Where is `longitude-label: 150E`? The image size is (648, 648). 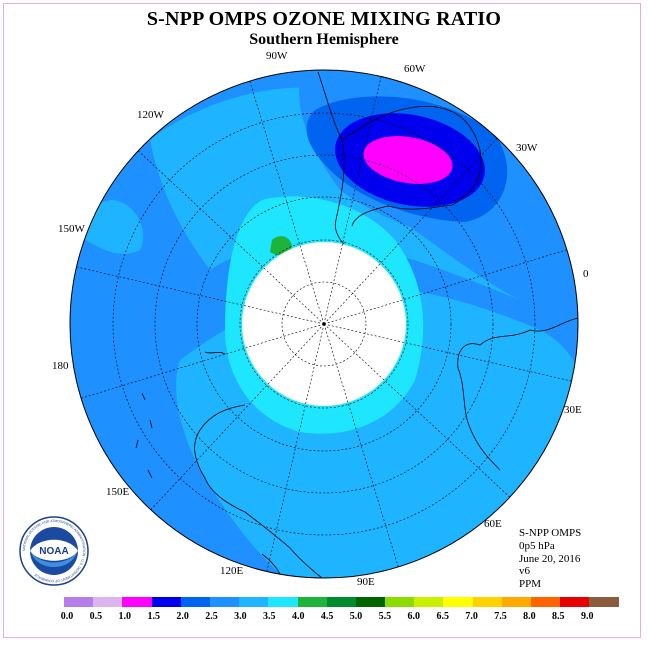 longitude-label: 150E is located at coordinates (118, 492).